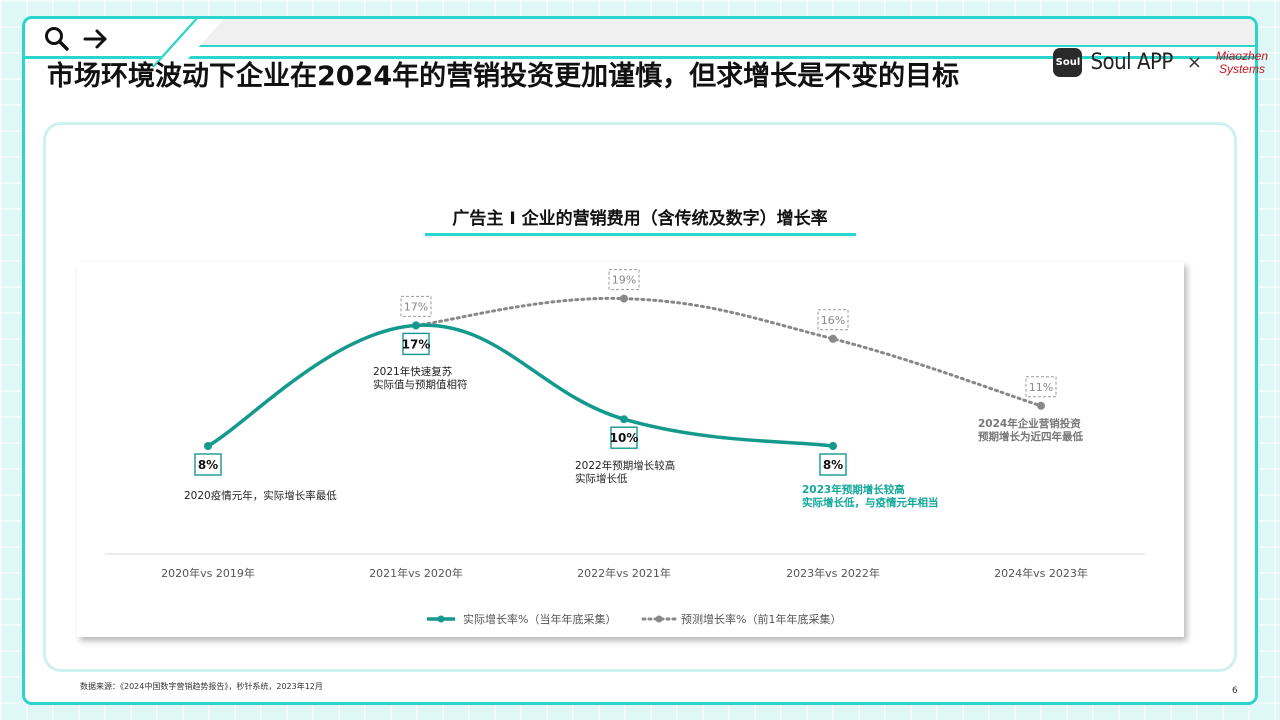  I want to click on page-title: 市场环境波动下企业在2024年的营销投资更加谨慎，但求增长是不变的目标, so click(503, 76).